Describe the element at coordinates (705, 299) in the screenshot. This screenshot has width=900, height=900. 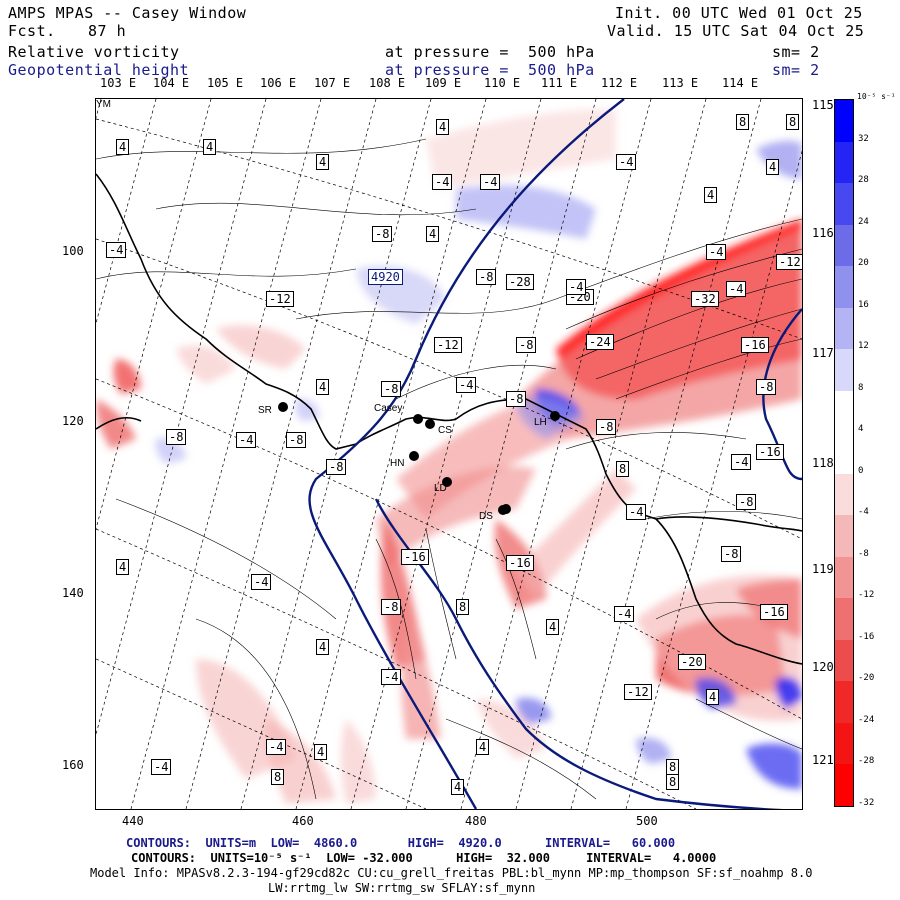
I see `contour-value-label: -32` at that location.